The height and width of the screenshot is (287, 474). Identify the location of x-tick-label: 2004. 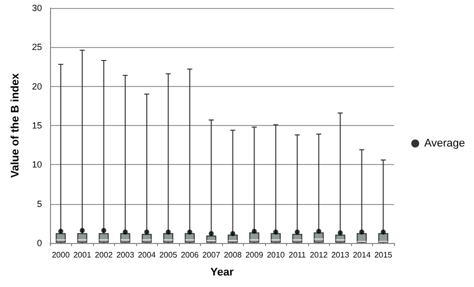
(147, 255).